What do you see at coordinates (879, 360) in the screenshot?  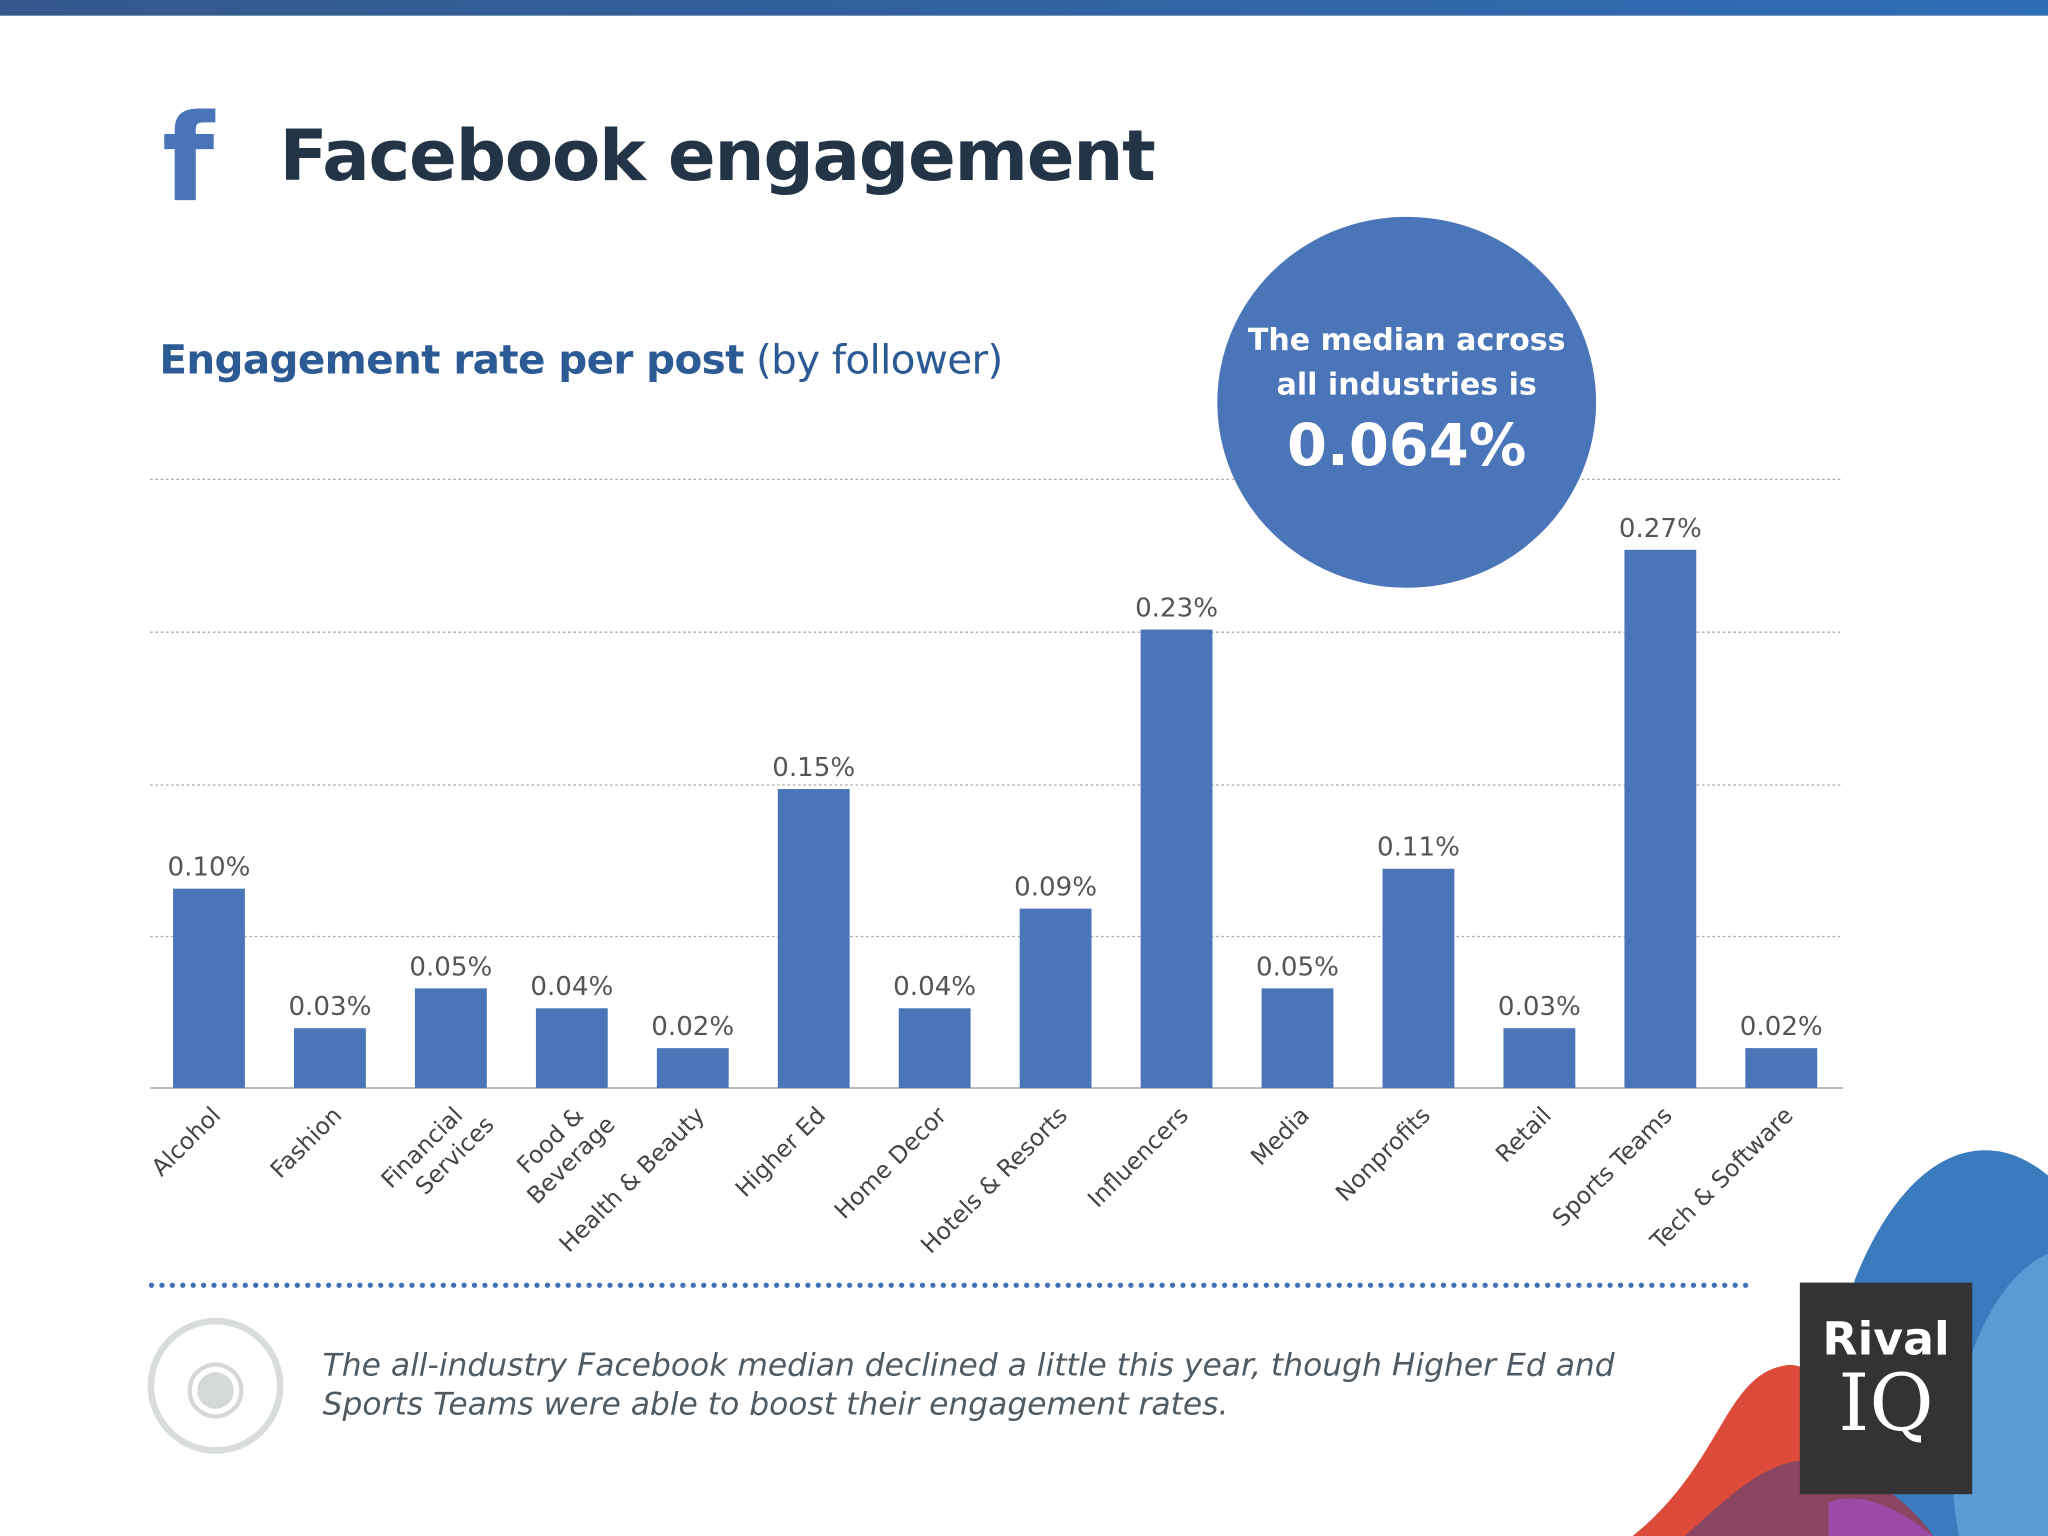 I see `subtitle-rest: (by follower)` at bounding box center [879, 360].